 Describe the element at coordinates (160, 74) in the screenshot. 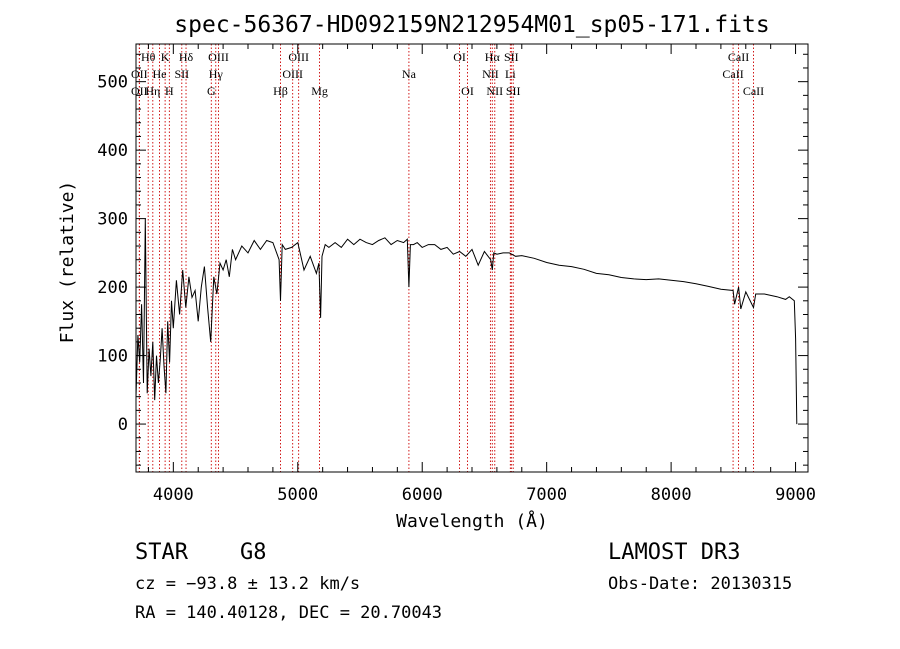

I see `line-marker-label: He` at that location.